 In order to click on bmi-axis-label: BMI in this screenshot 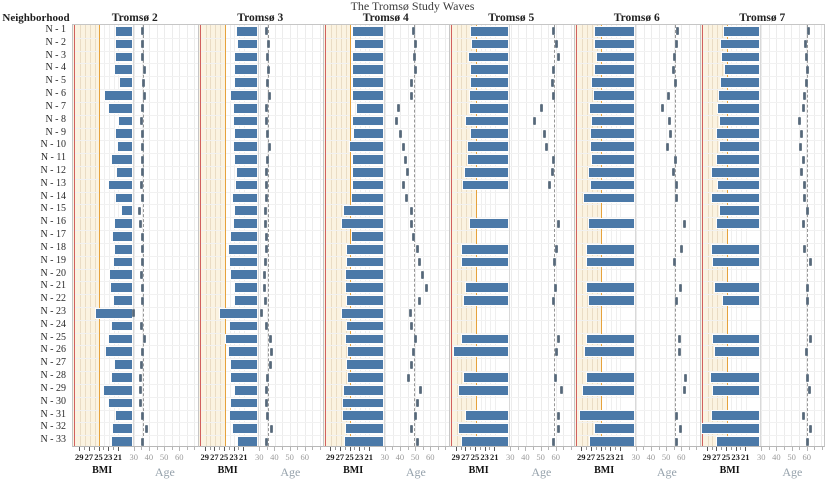, I will do `click(604, 470)`.